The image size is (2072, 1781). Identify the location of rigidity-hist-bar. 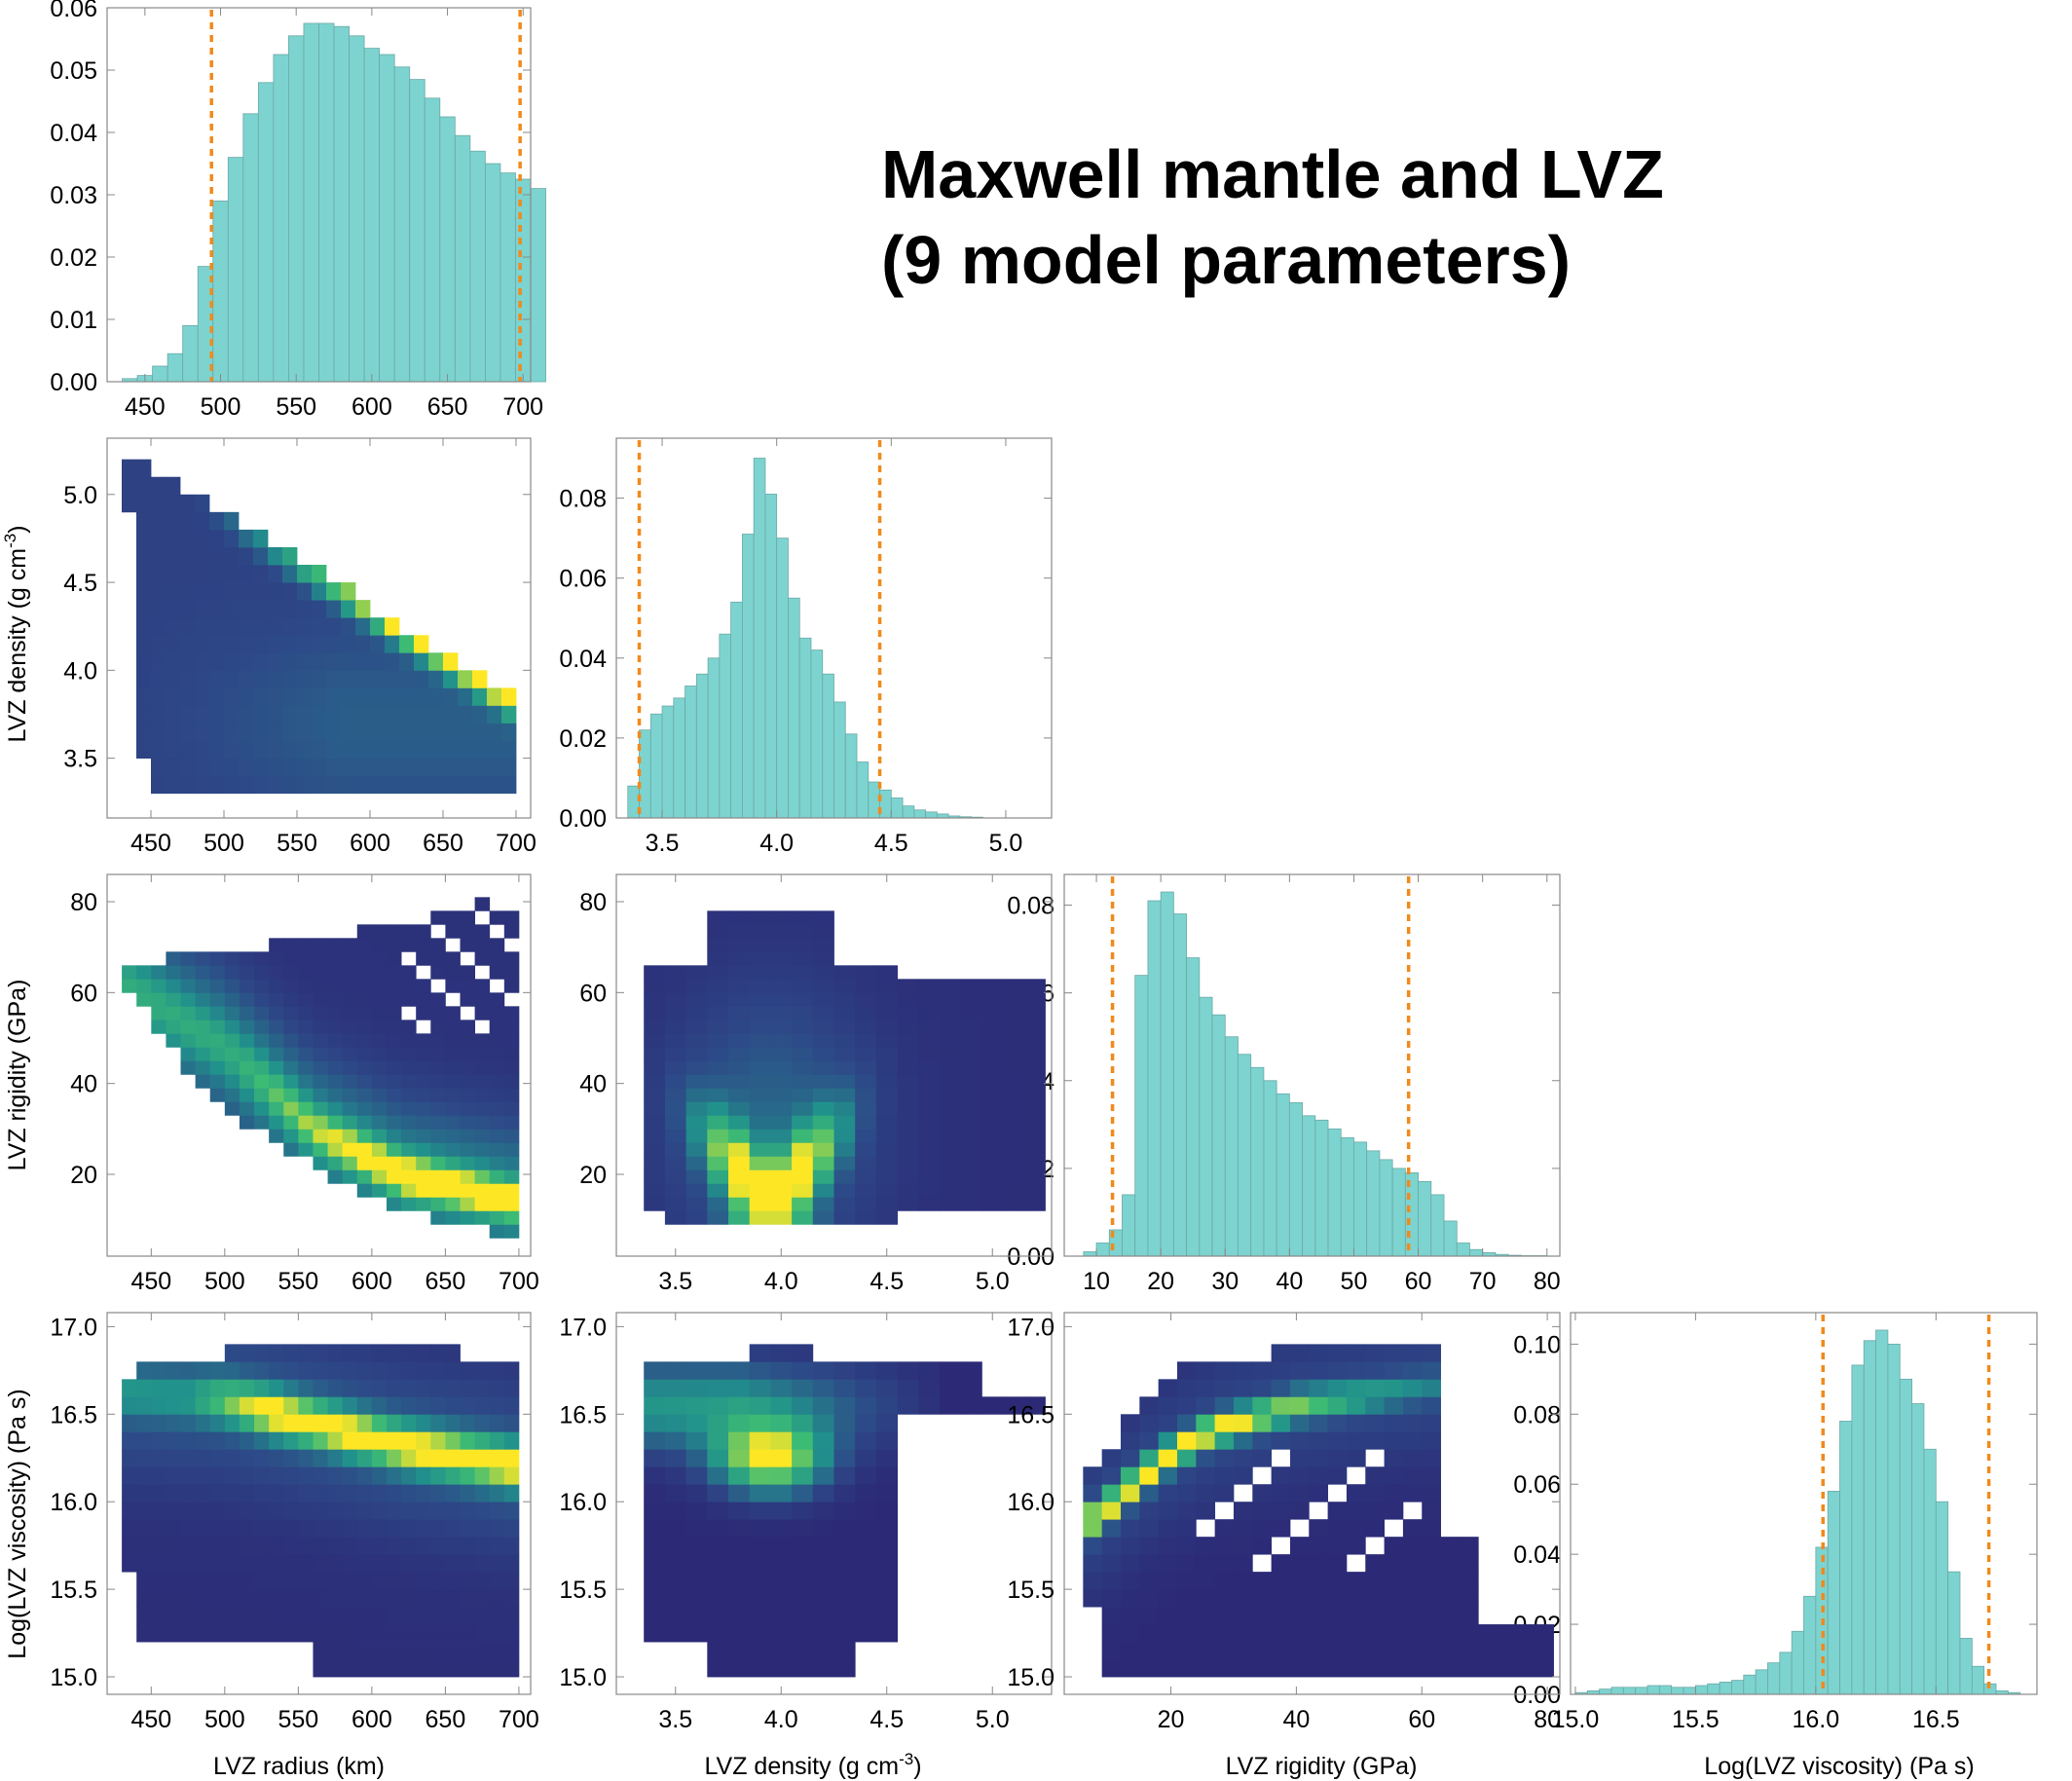
(1270, 1169).